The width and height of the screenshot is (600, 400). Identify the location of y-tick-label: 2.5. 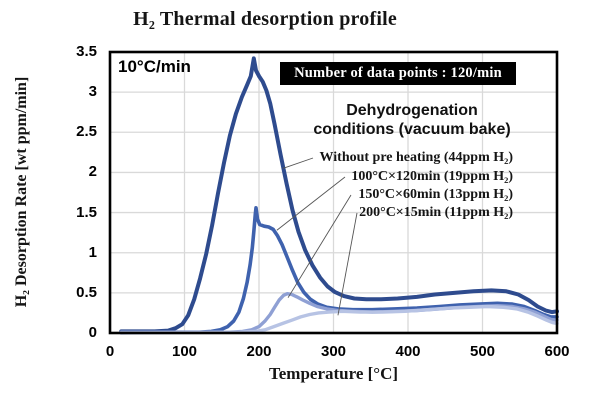
(86, 132).